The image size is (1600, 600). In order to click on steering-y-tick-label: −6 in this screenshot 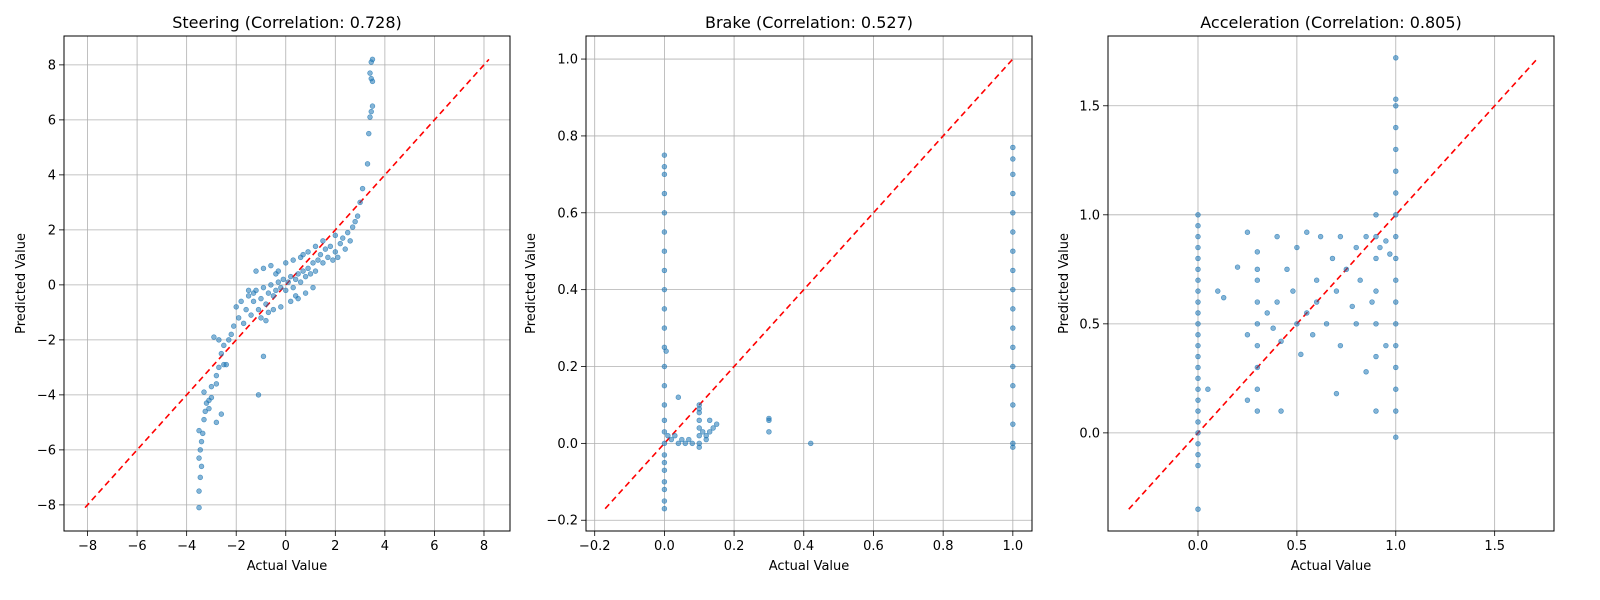, I will do `click(46, 450)`.